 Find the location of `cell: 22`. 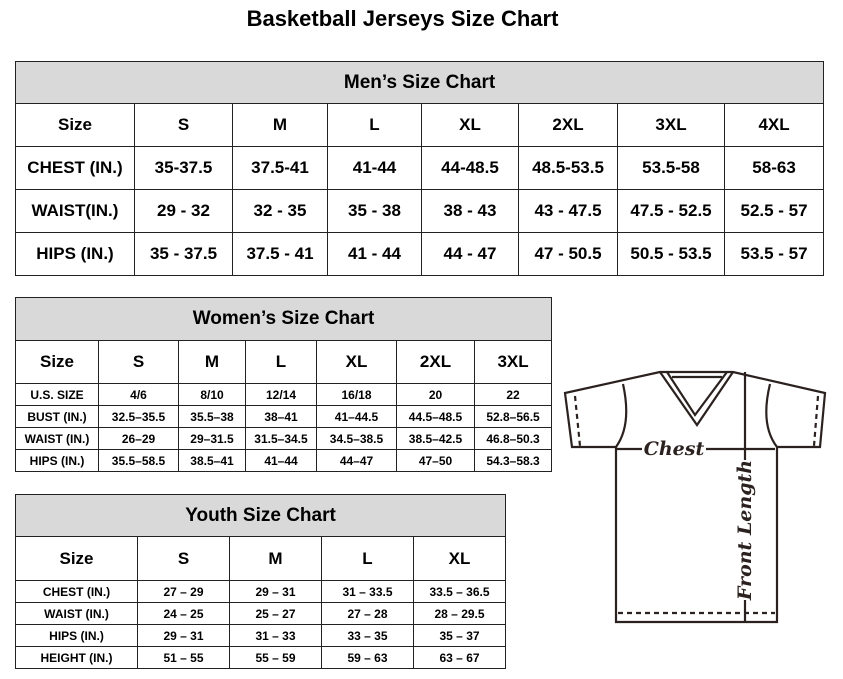

cell: 22 is located at coordinates (513, 394).